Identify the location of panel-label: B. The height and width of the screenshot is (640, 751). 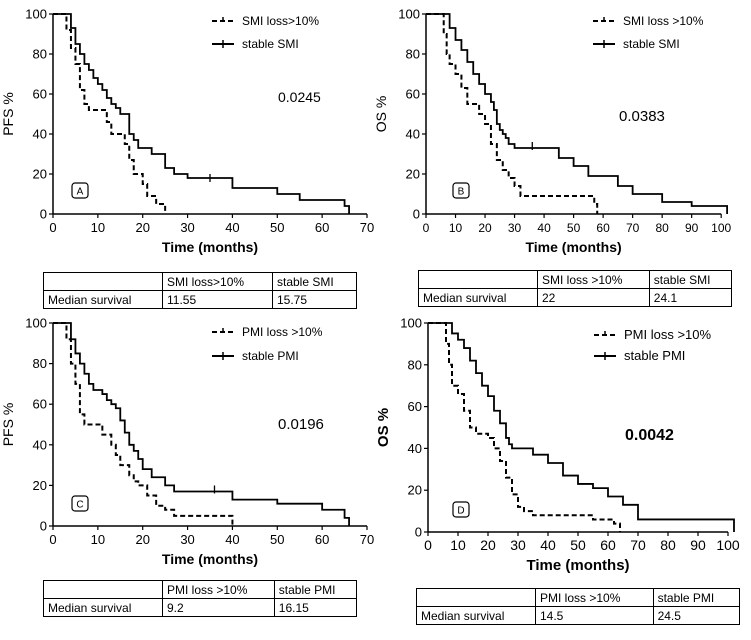
(461, 192).